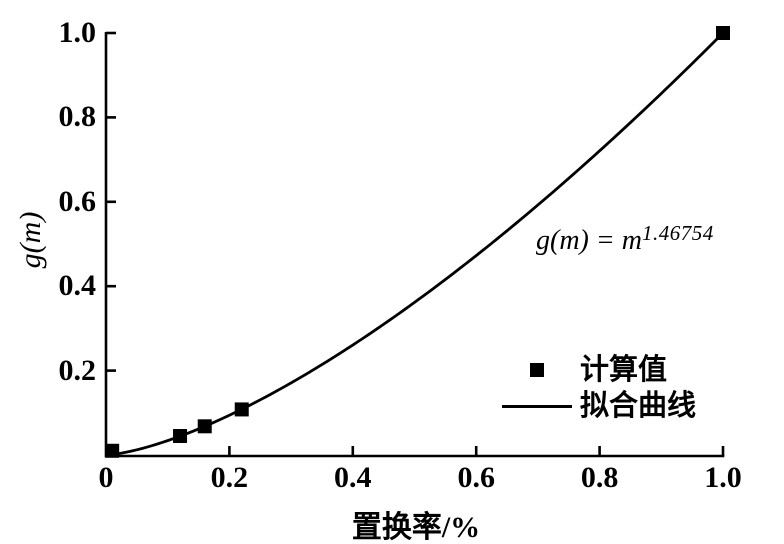 This screenshot has height=544, width=784. Describe the element at coordinates (624, 370) in the screenshot. I see `legend-label: 计算值` at that location.